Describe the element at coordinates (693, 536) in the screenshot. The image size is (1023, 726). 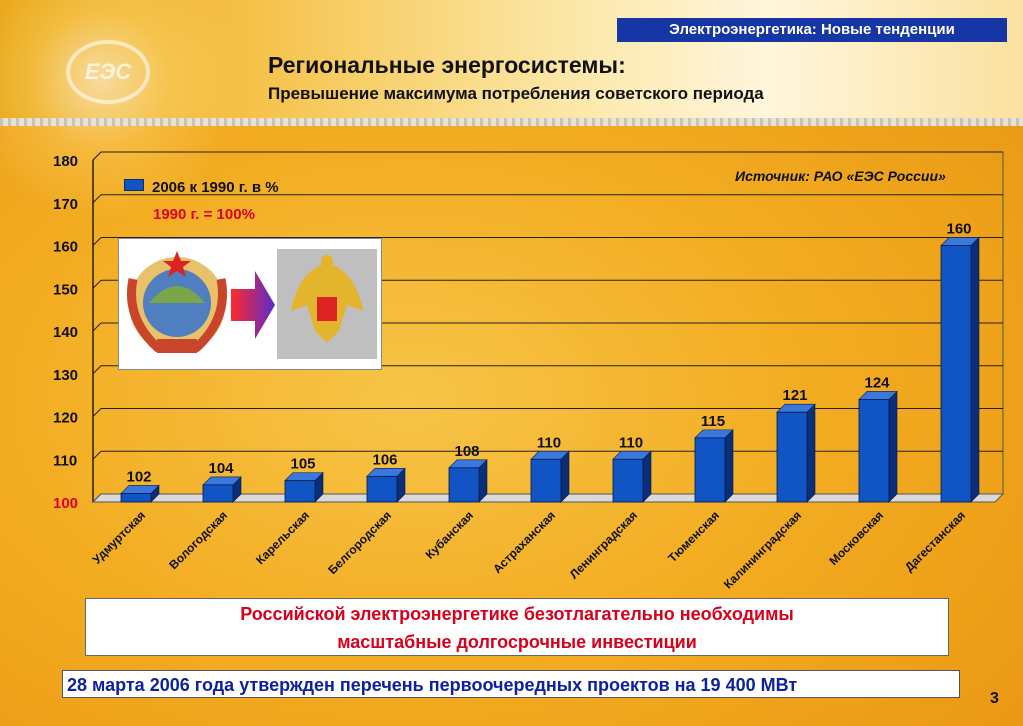
I see `x-tick-label: Тюменская` at that location.